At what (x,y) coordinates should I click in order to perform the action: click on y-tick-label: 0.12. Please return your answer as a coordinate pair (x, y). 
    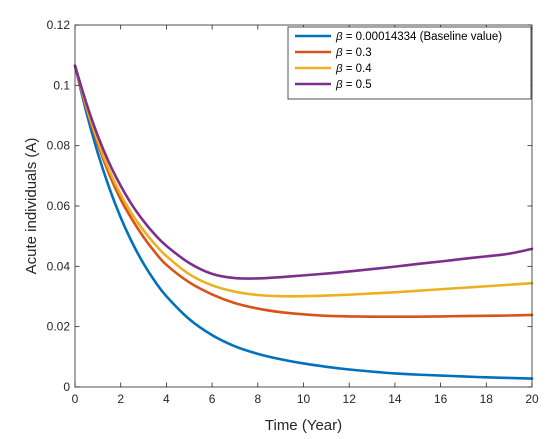
    Looking at the image, I should click on (59, 25).